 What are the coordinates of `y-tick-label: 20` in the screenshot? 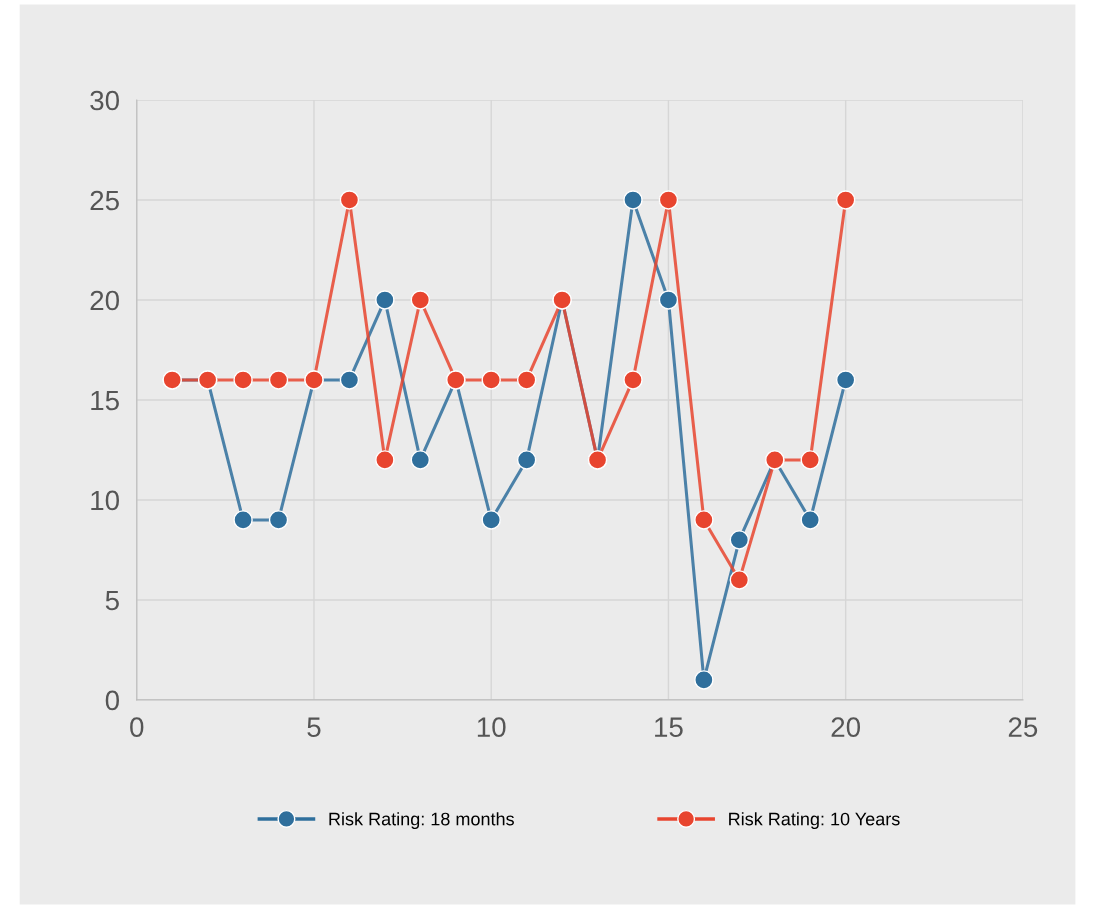 It's located at (104, 300).